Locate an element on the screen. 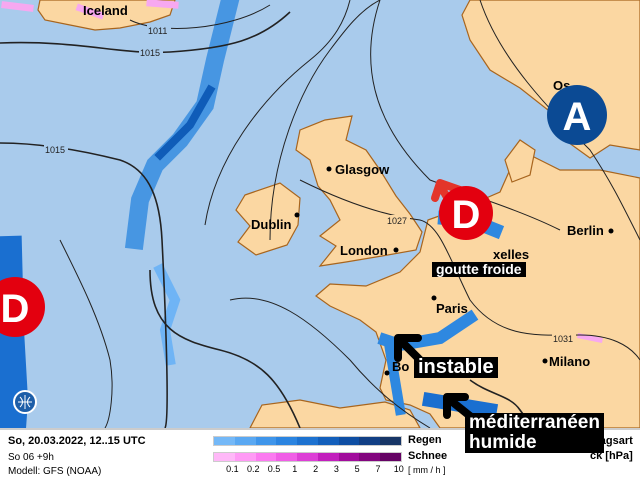  pressure-low-atlantic: D is located at coordinates (22, 307).